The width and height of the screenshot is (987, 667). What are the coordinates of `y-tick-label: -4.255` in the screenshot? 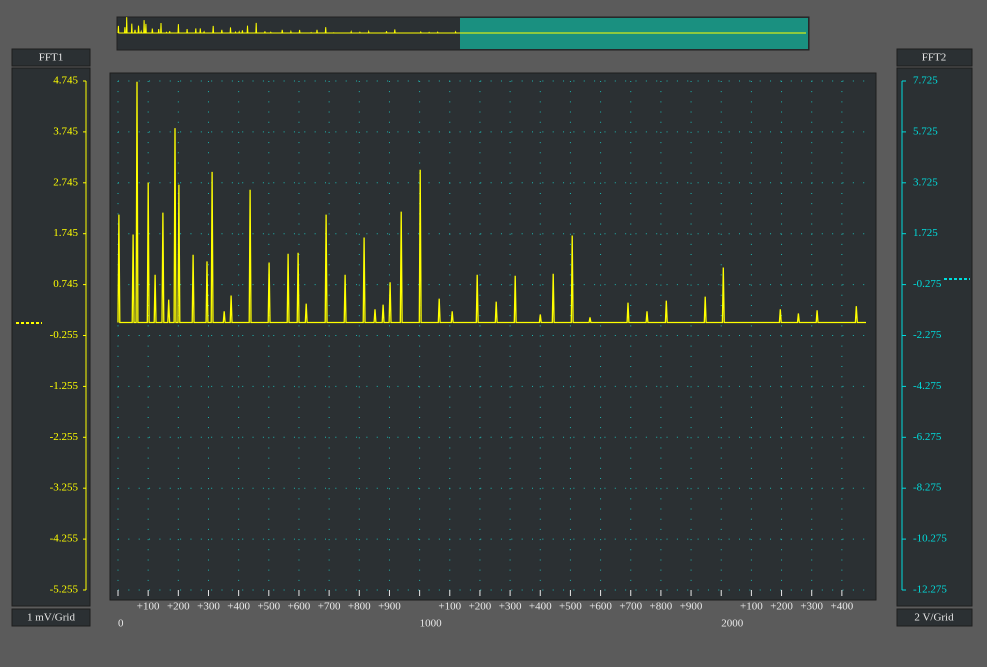 It's located at (64, 539).